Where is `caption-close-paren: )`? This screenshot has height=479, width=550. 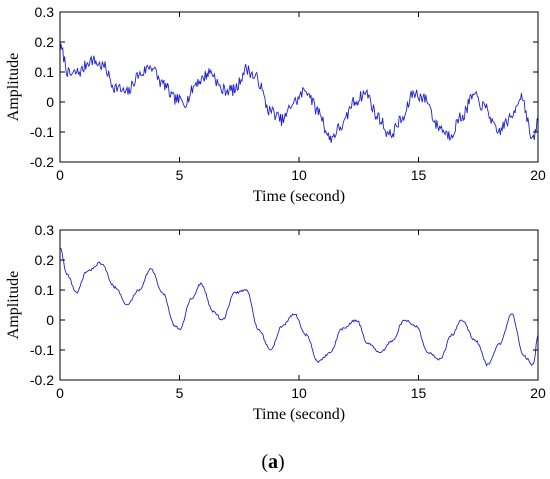
caption-close-paren: ) is located at coordinates (281, 462).